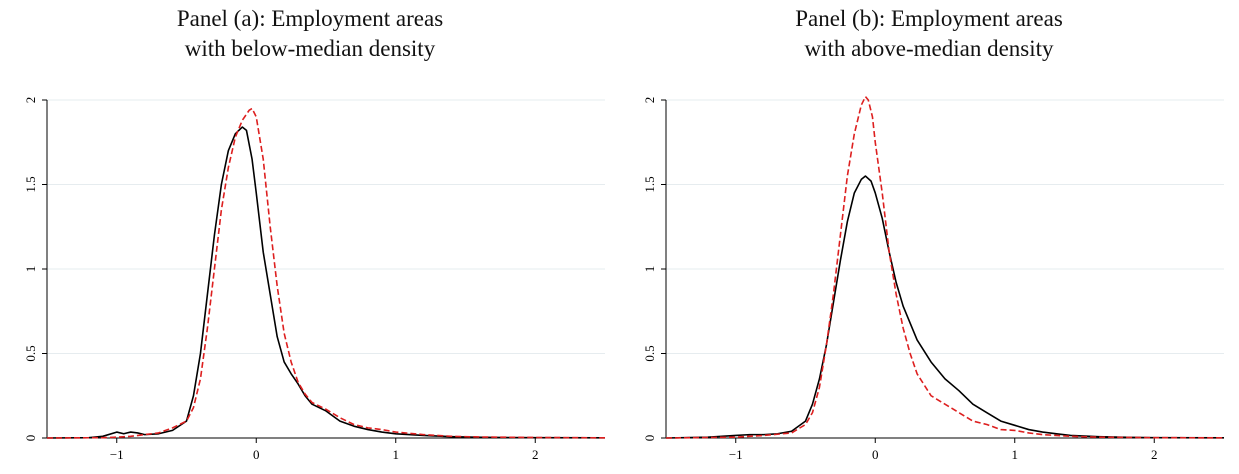 Image resolution: width=1239 pixels, height=474 pixels. Describe the element at coordinates (929, 18) in the screenshot. I see `panel-b-title: Panel (b): Employment areas` at that location.